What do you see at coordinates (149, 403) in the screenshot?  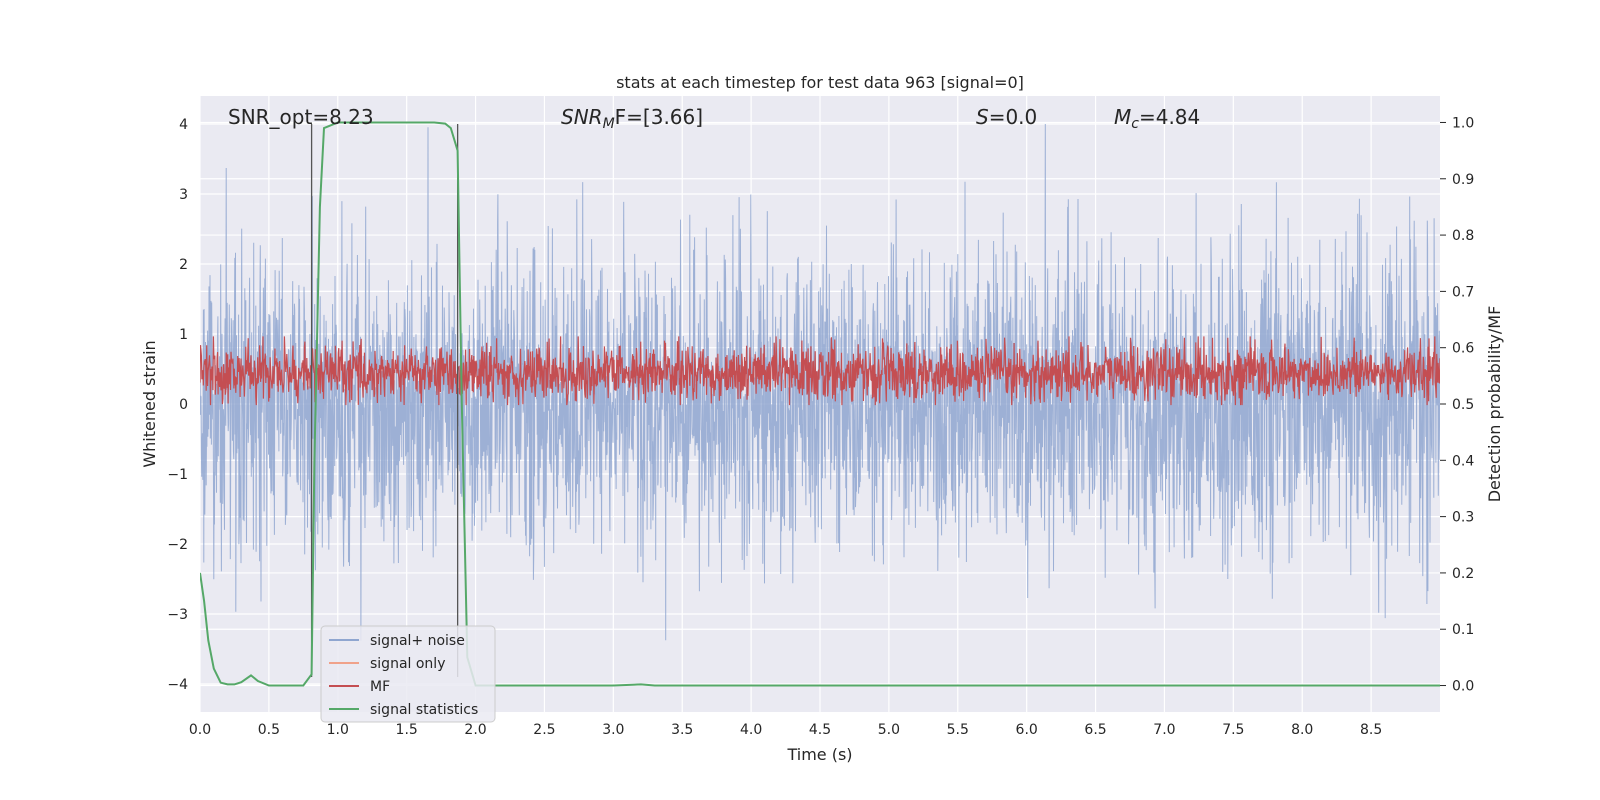 I see `left-y-axis-label: Whitened strain` at bounding box center [149, 403].